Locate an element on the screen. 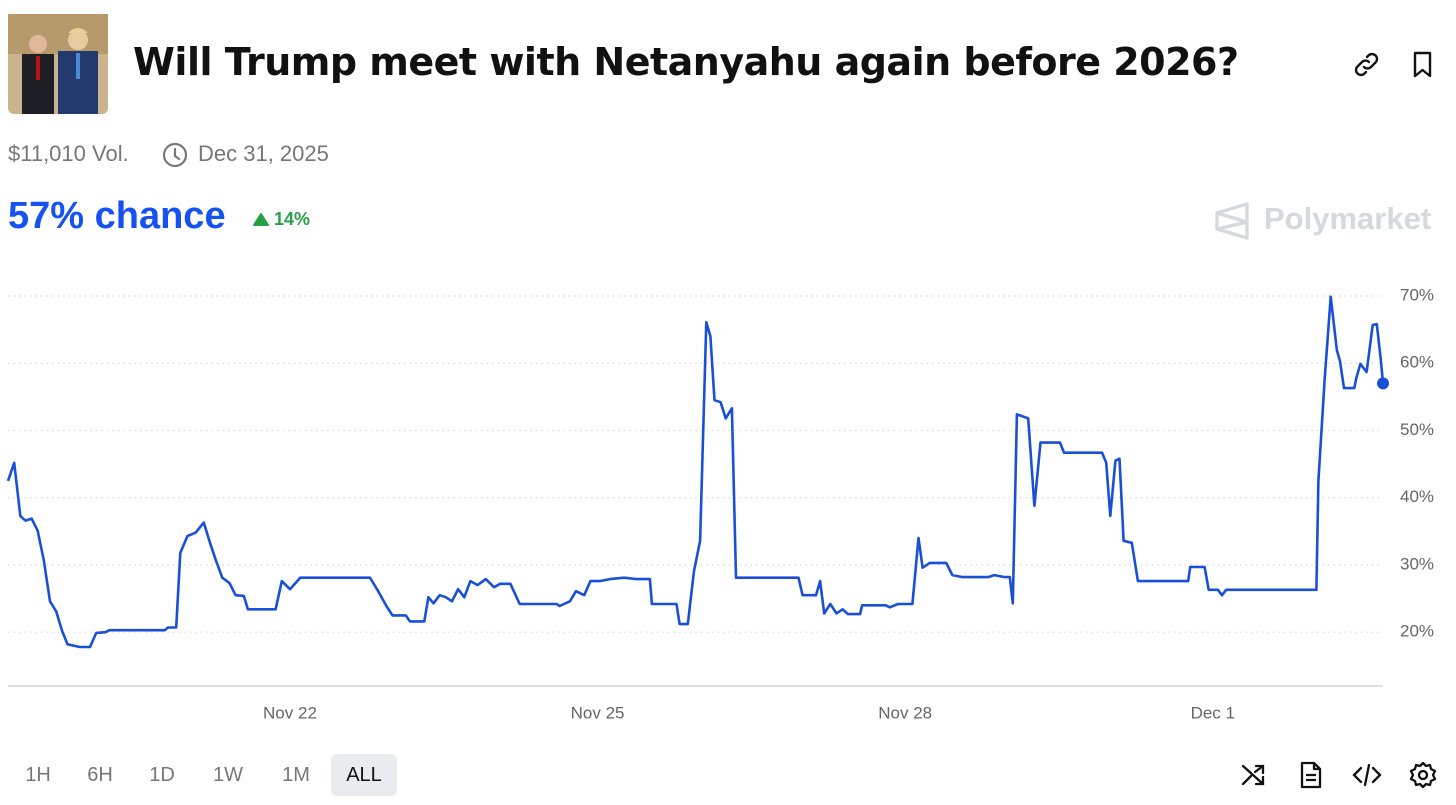 This screenshot has height=805, width=1456. change-arrow is located at coordinates (261, 219).